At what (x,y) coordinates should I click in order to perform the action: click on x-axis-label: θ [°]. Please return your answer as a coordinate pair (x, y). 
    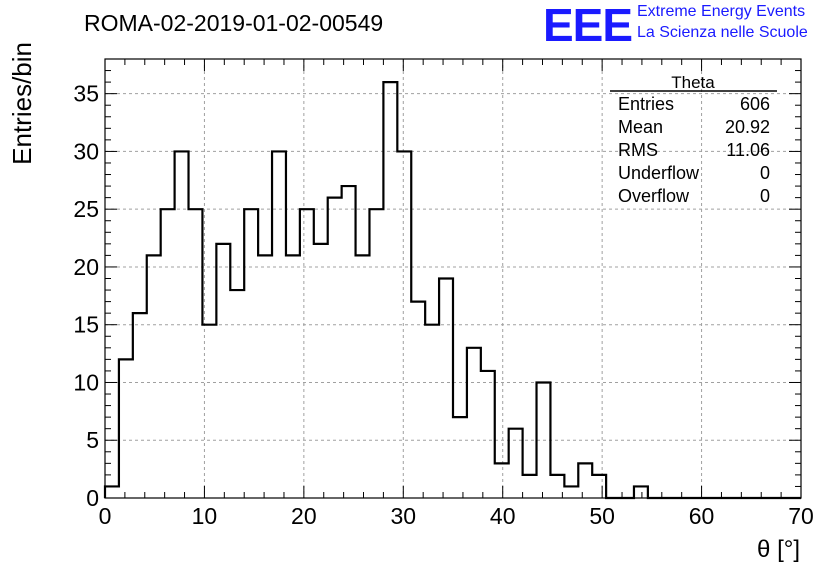
    Looking at the image, I should click on (778, 549).